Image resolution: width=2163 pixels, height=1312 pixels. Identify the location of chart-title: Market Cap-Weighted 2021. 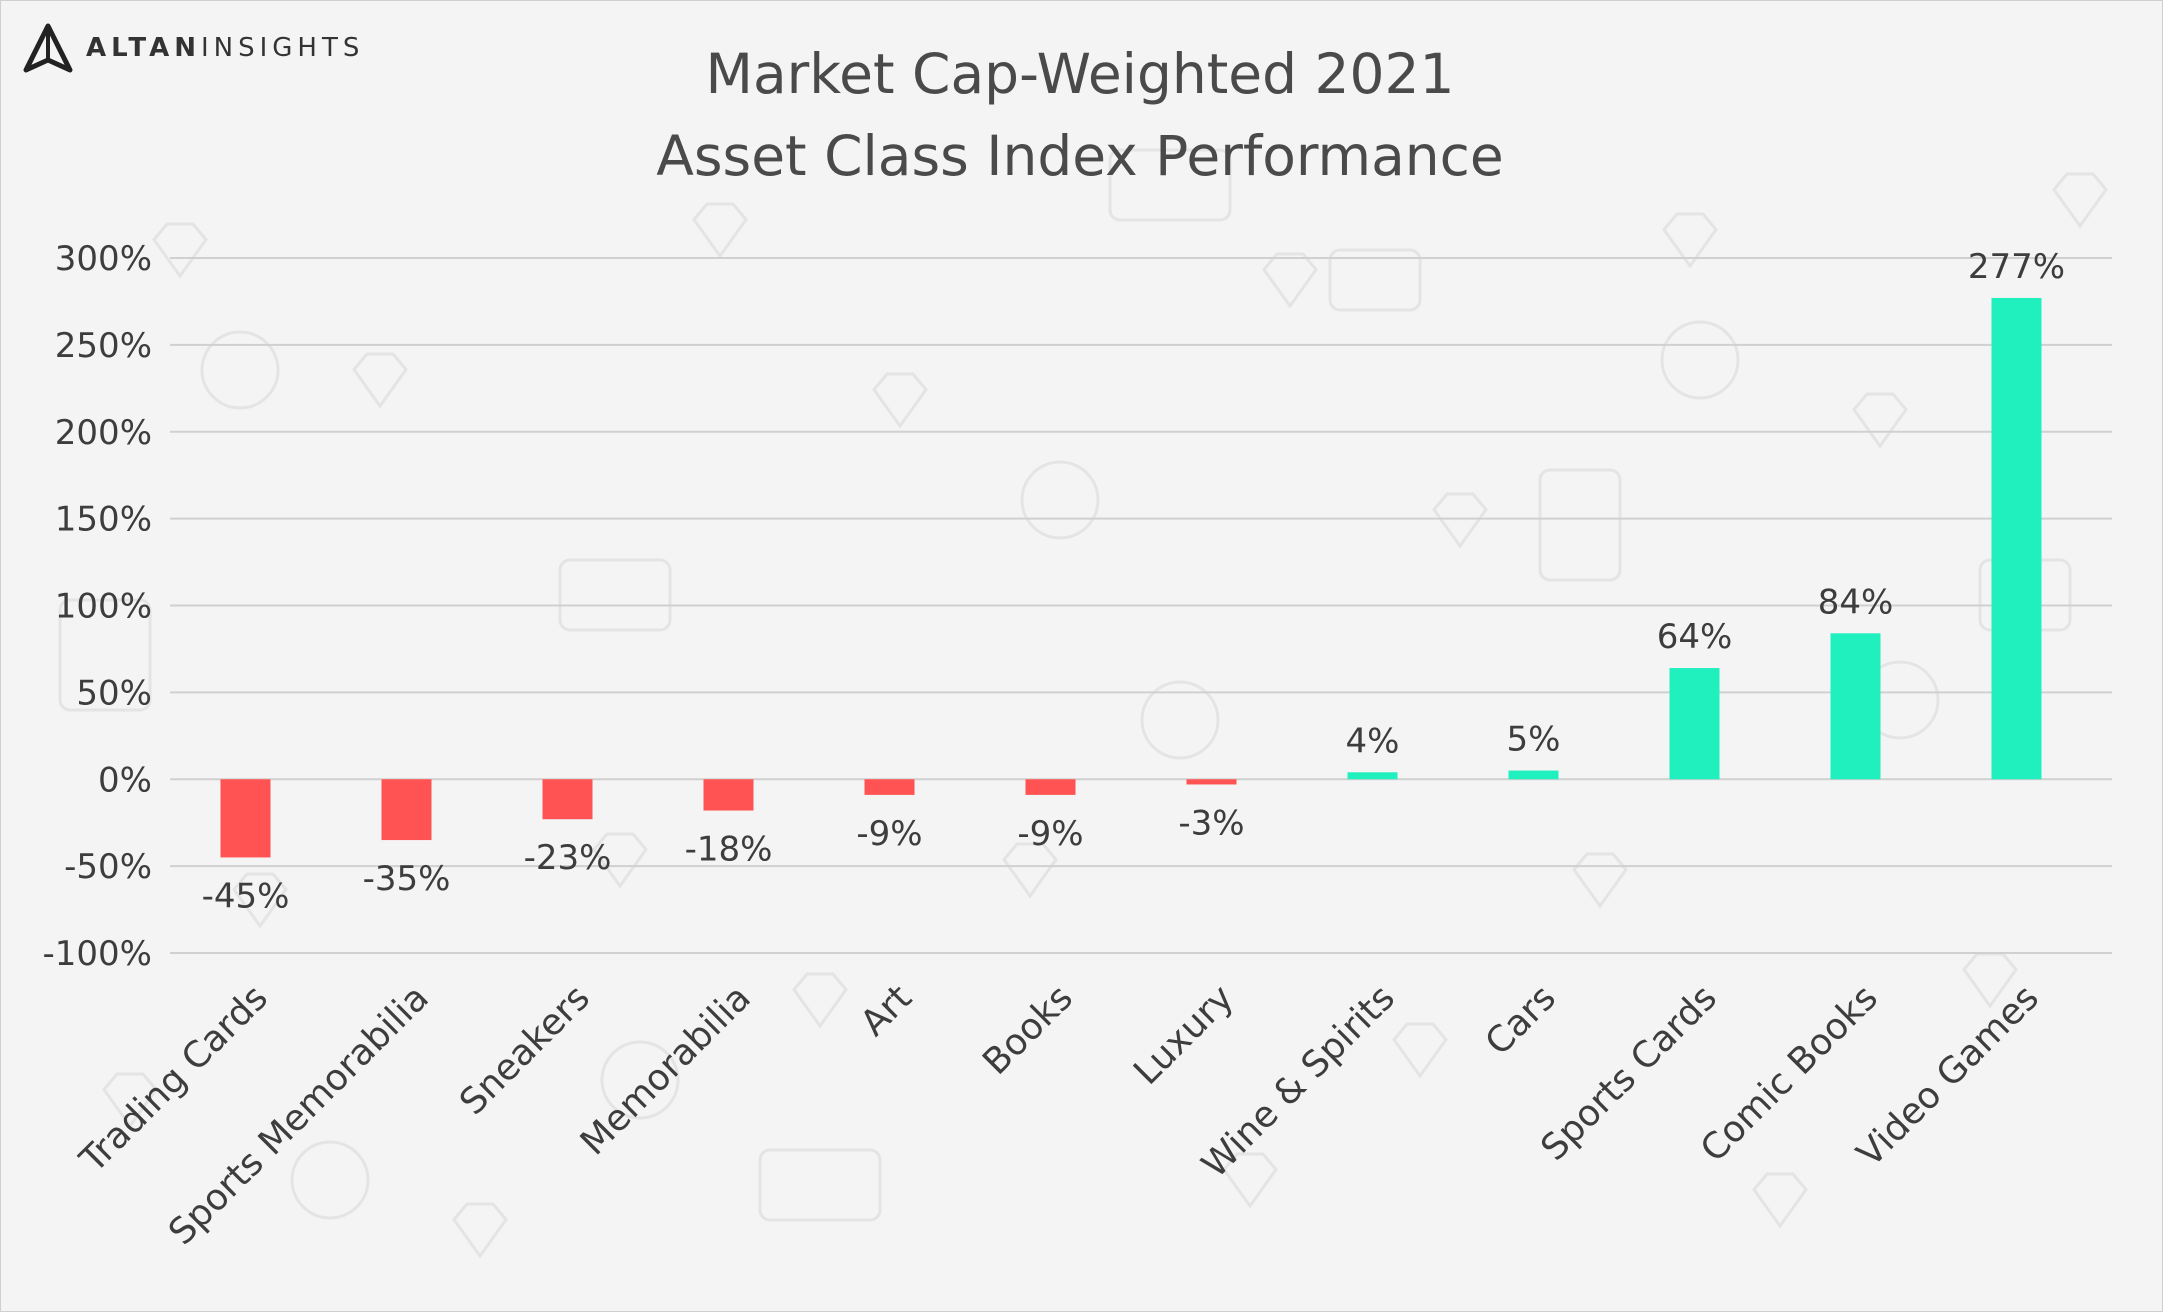
(1080, 74).